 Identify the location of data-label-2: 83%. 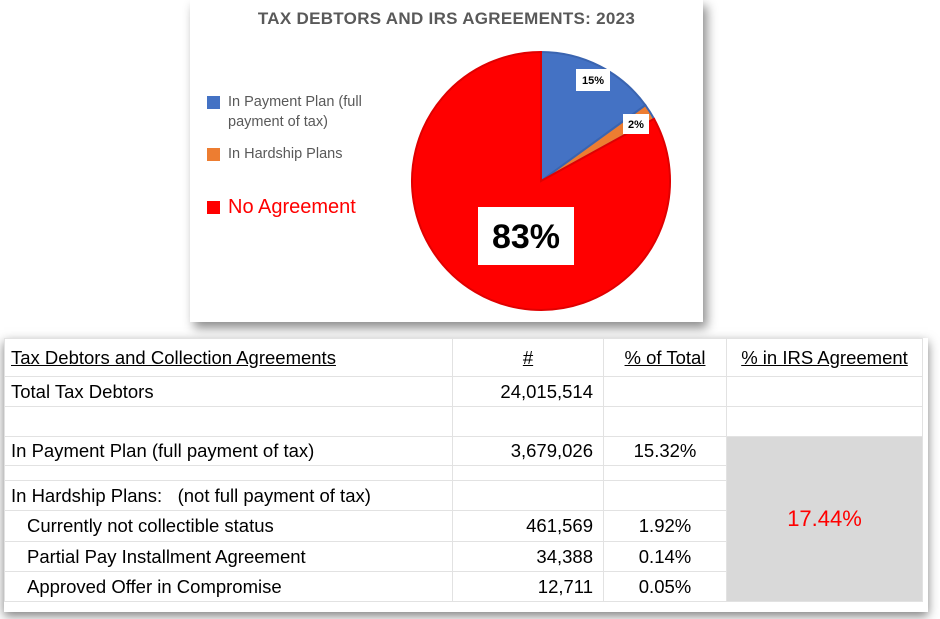
(526, 236).